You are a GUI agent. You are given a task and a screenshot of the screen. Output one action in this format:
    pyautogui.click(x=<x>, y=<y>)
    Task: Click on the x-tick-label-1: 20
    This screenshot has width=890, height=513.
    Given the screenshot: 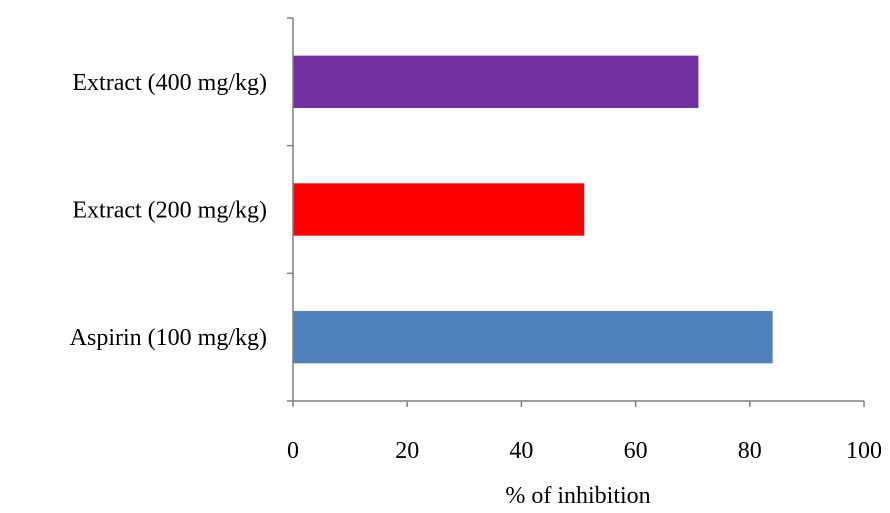 What is the action you would take?
    pyautogui.click(x=407, y=451)
    